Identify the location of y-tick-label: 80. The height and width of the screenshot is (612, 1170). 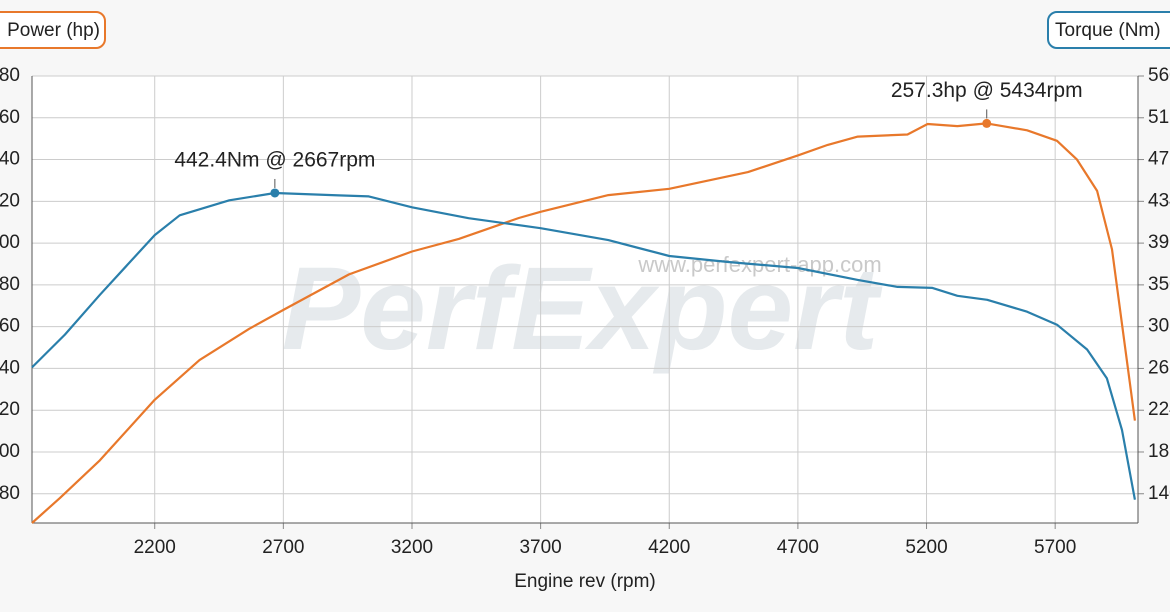
(10, 493).